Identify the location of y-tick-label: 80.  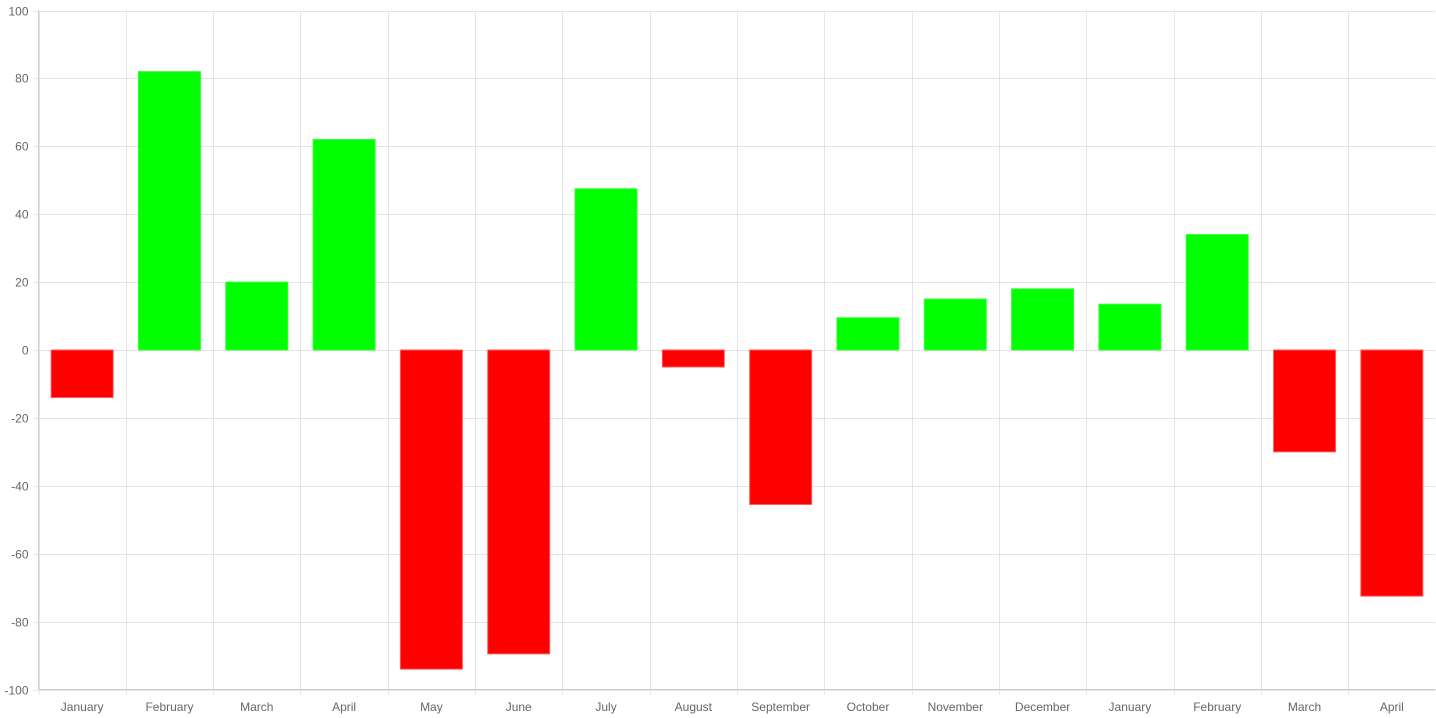
(22, 79).